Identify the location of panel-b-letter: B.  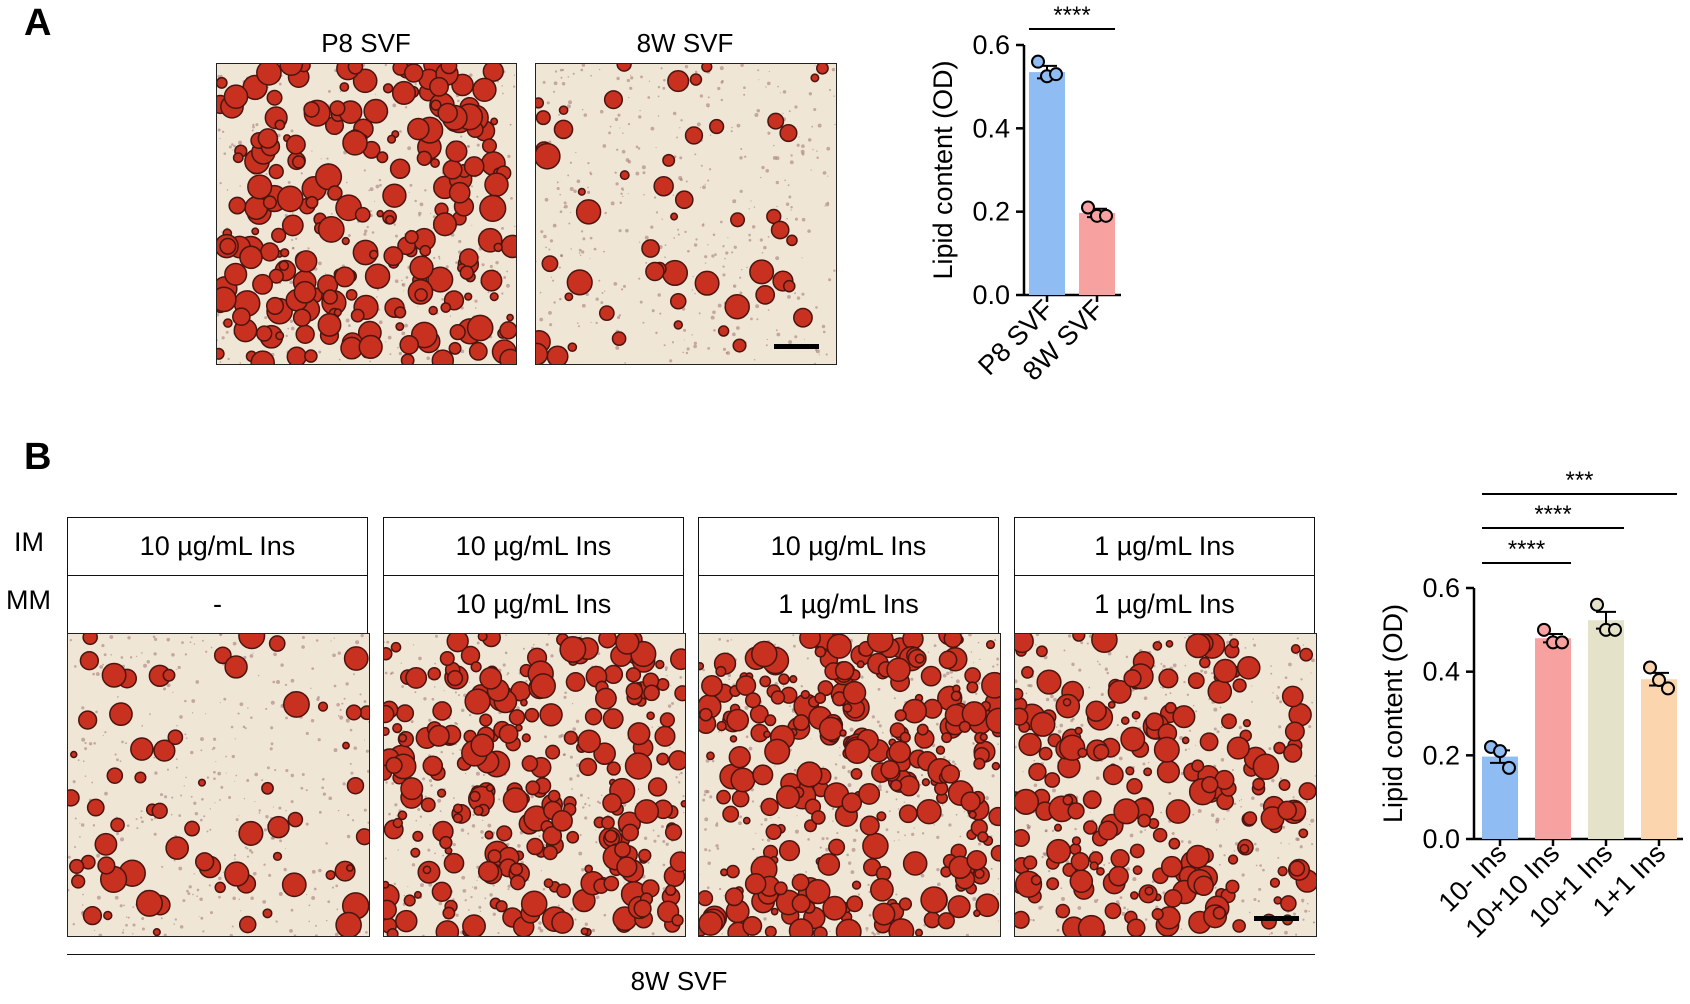
(38, 457).